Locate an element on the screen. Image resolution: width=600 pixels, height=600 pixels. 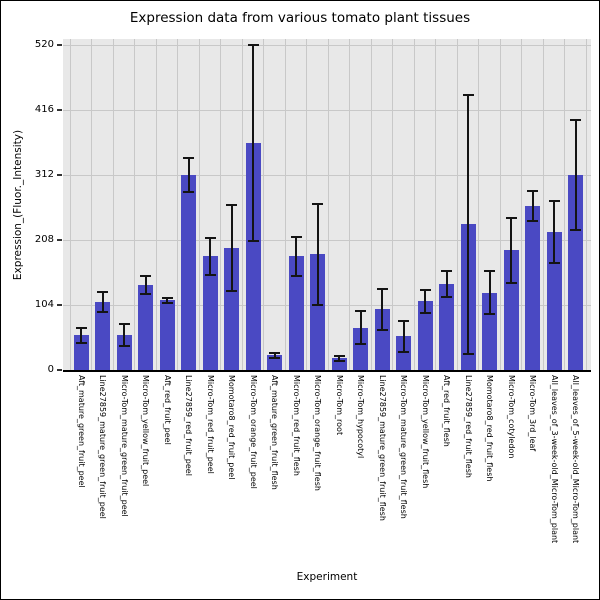
x-tick-label: Micro-Tom_yellow_fruit_peel is located at coordinates (145, 431).